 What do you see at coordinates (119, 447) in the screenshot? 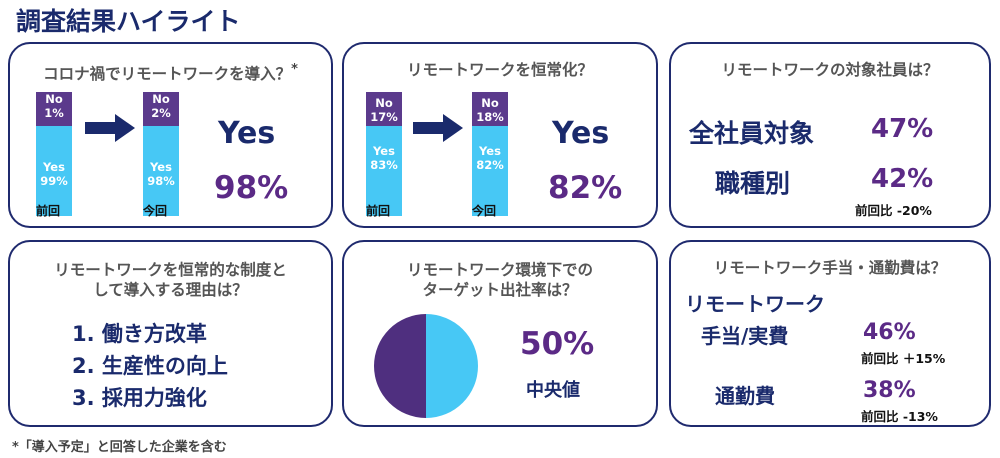
I see `footnote: *「導入予定」と回答した企業を含む` at bounding box center [119, 447].